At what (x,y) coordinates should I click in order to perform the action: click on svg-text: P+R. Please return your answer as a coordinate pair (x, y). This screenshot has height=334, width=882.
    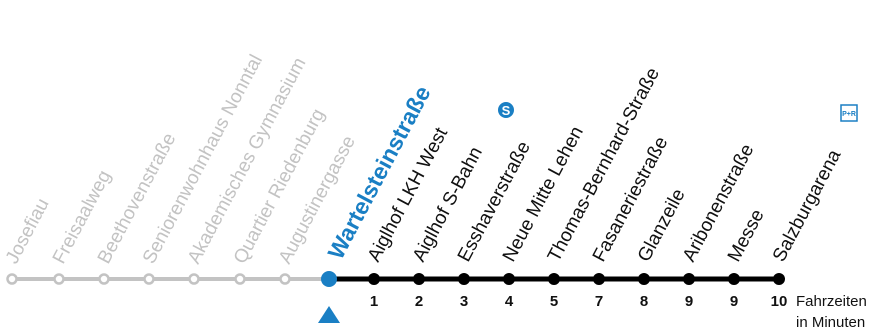
    Looking at the image, I should click on (849, 114).